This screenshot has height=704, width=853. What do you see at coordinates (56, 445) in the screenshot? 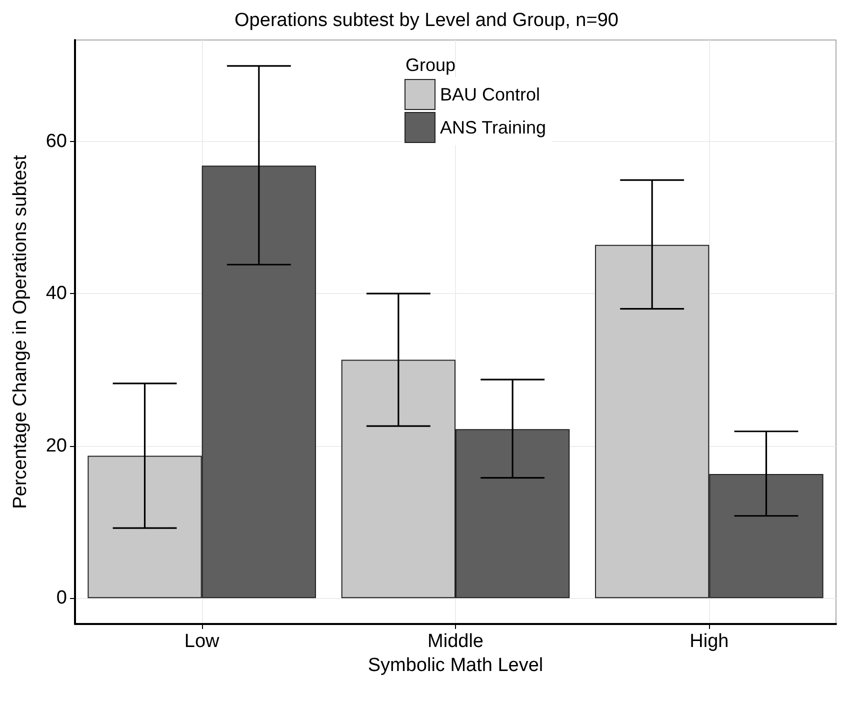
I see `y-tick-label: 20` at bounding box center [56, 445].